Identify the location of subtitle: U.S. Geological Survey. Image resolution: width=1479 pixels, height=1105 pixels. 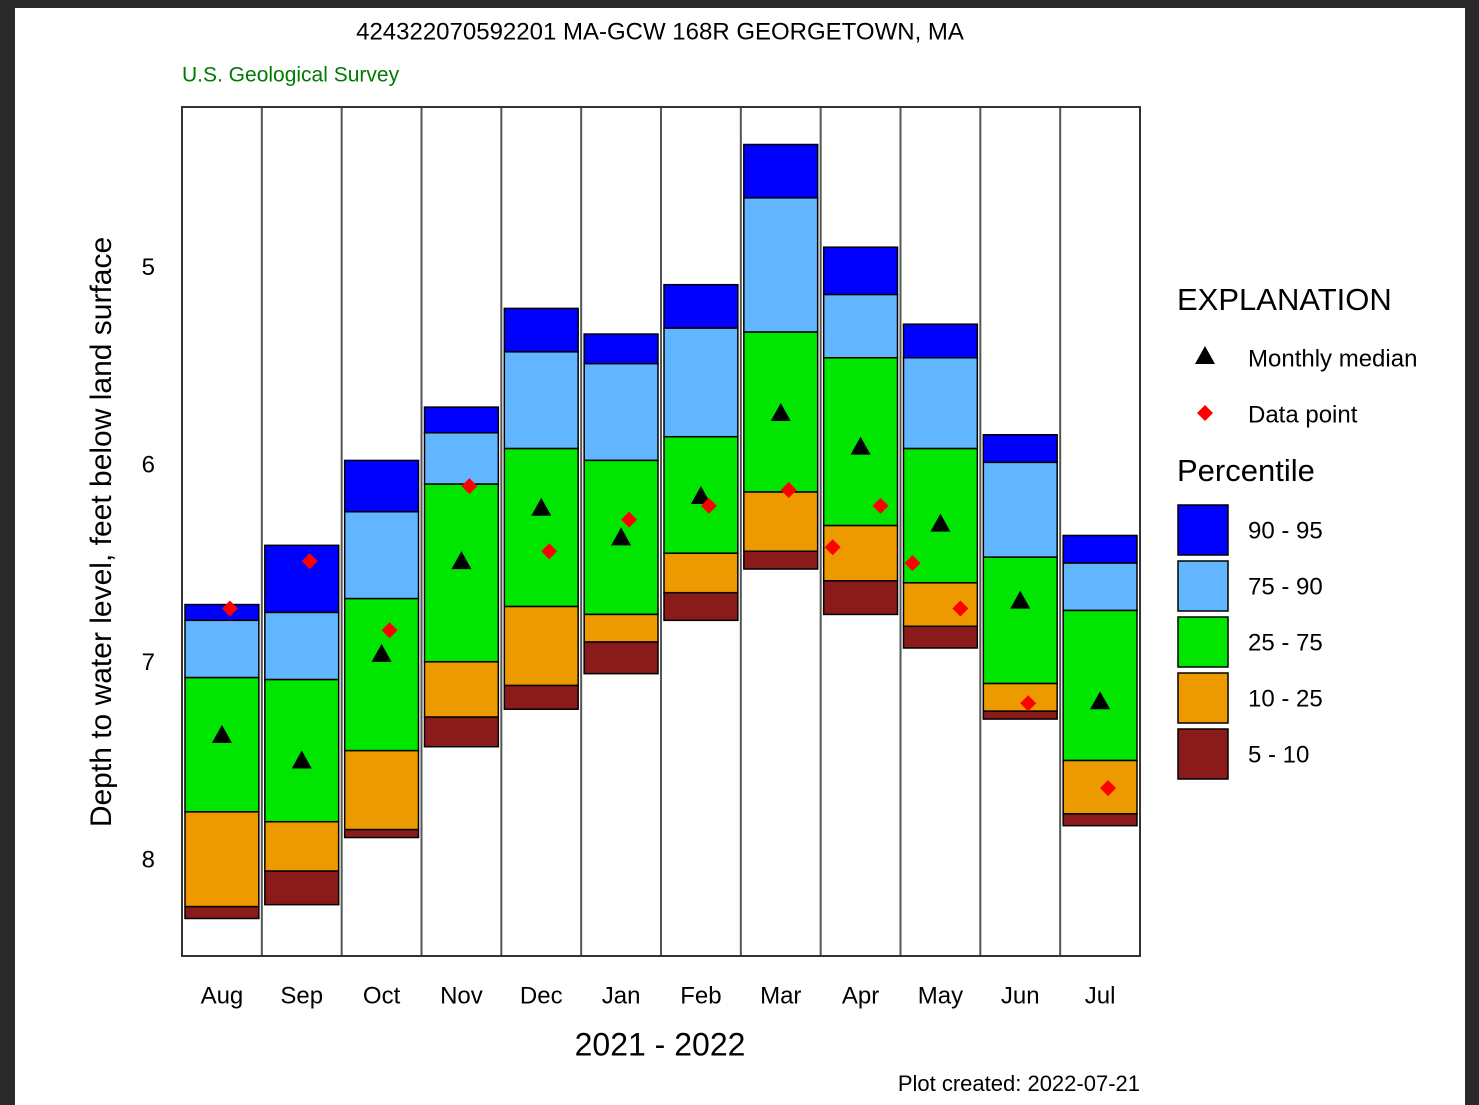
(291, 75).